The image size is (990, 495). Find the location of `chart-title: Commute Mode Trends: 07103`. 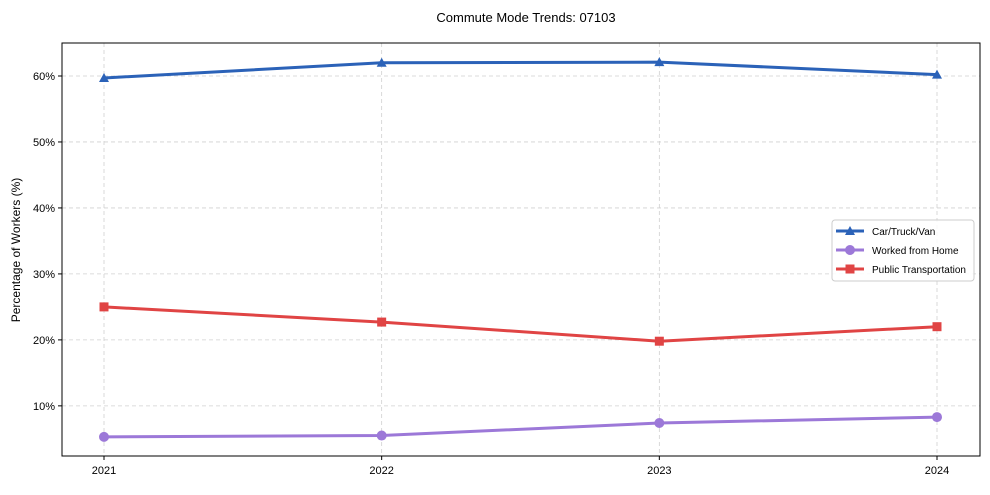

chart-title: Commute Mode Trends: 07103 is located at coordinates (525, 17).